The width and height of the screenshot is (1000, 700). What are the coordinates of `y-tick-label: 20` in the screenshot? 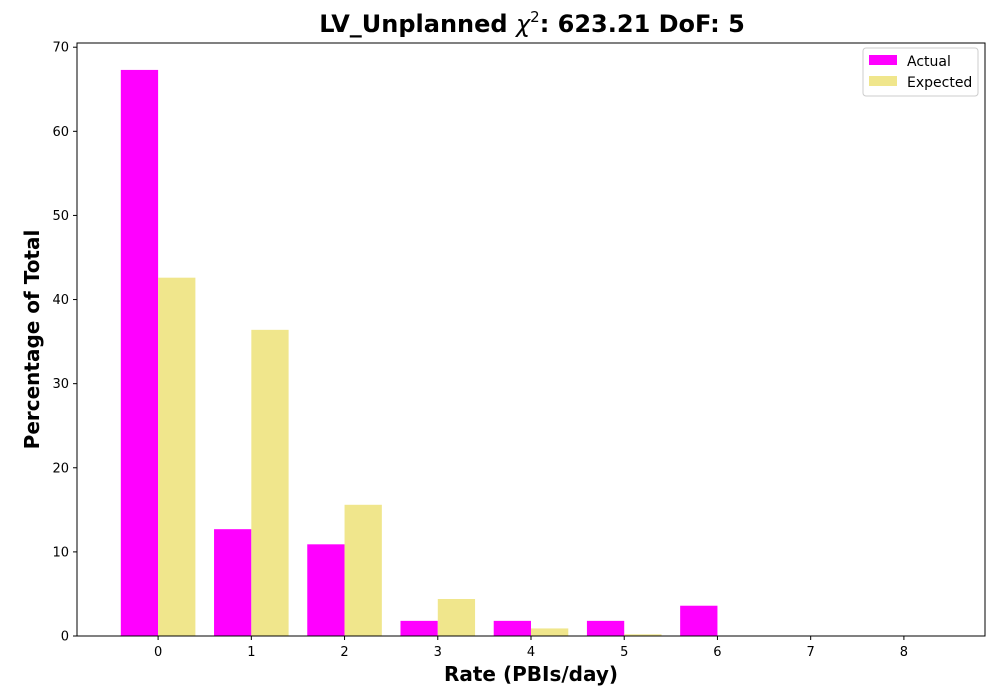 It's located at (60, 468).